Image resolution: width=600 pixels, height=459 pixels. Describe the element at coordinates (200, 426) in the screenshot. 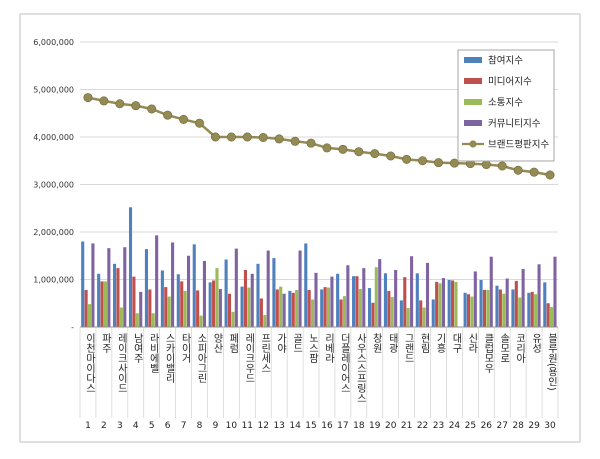

I see `rank-label: 8` at that location.